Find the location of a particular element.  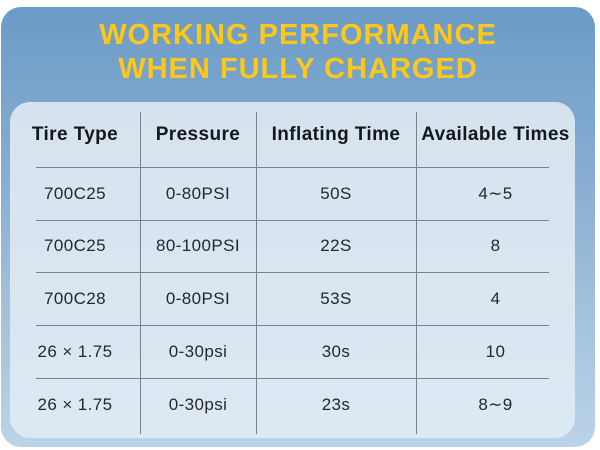

column-header-tire-type: Tire Type is located at coordinates (75, 134).